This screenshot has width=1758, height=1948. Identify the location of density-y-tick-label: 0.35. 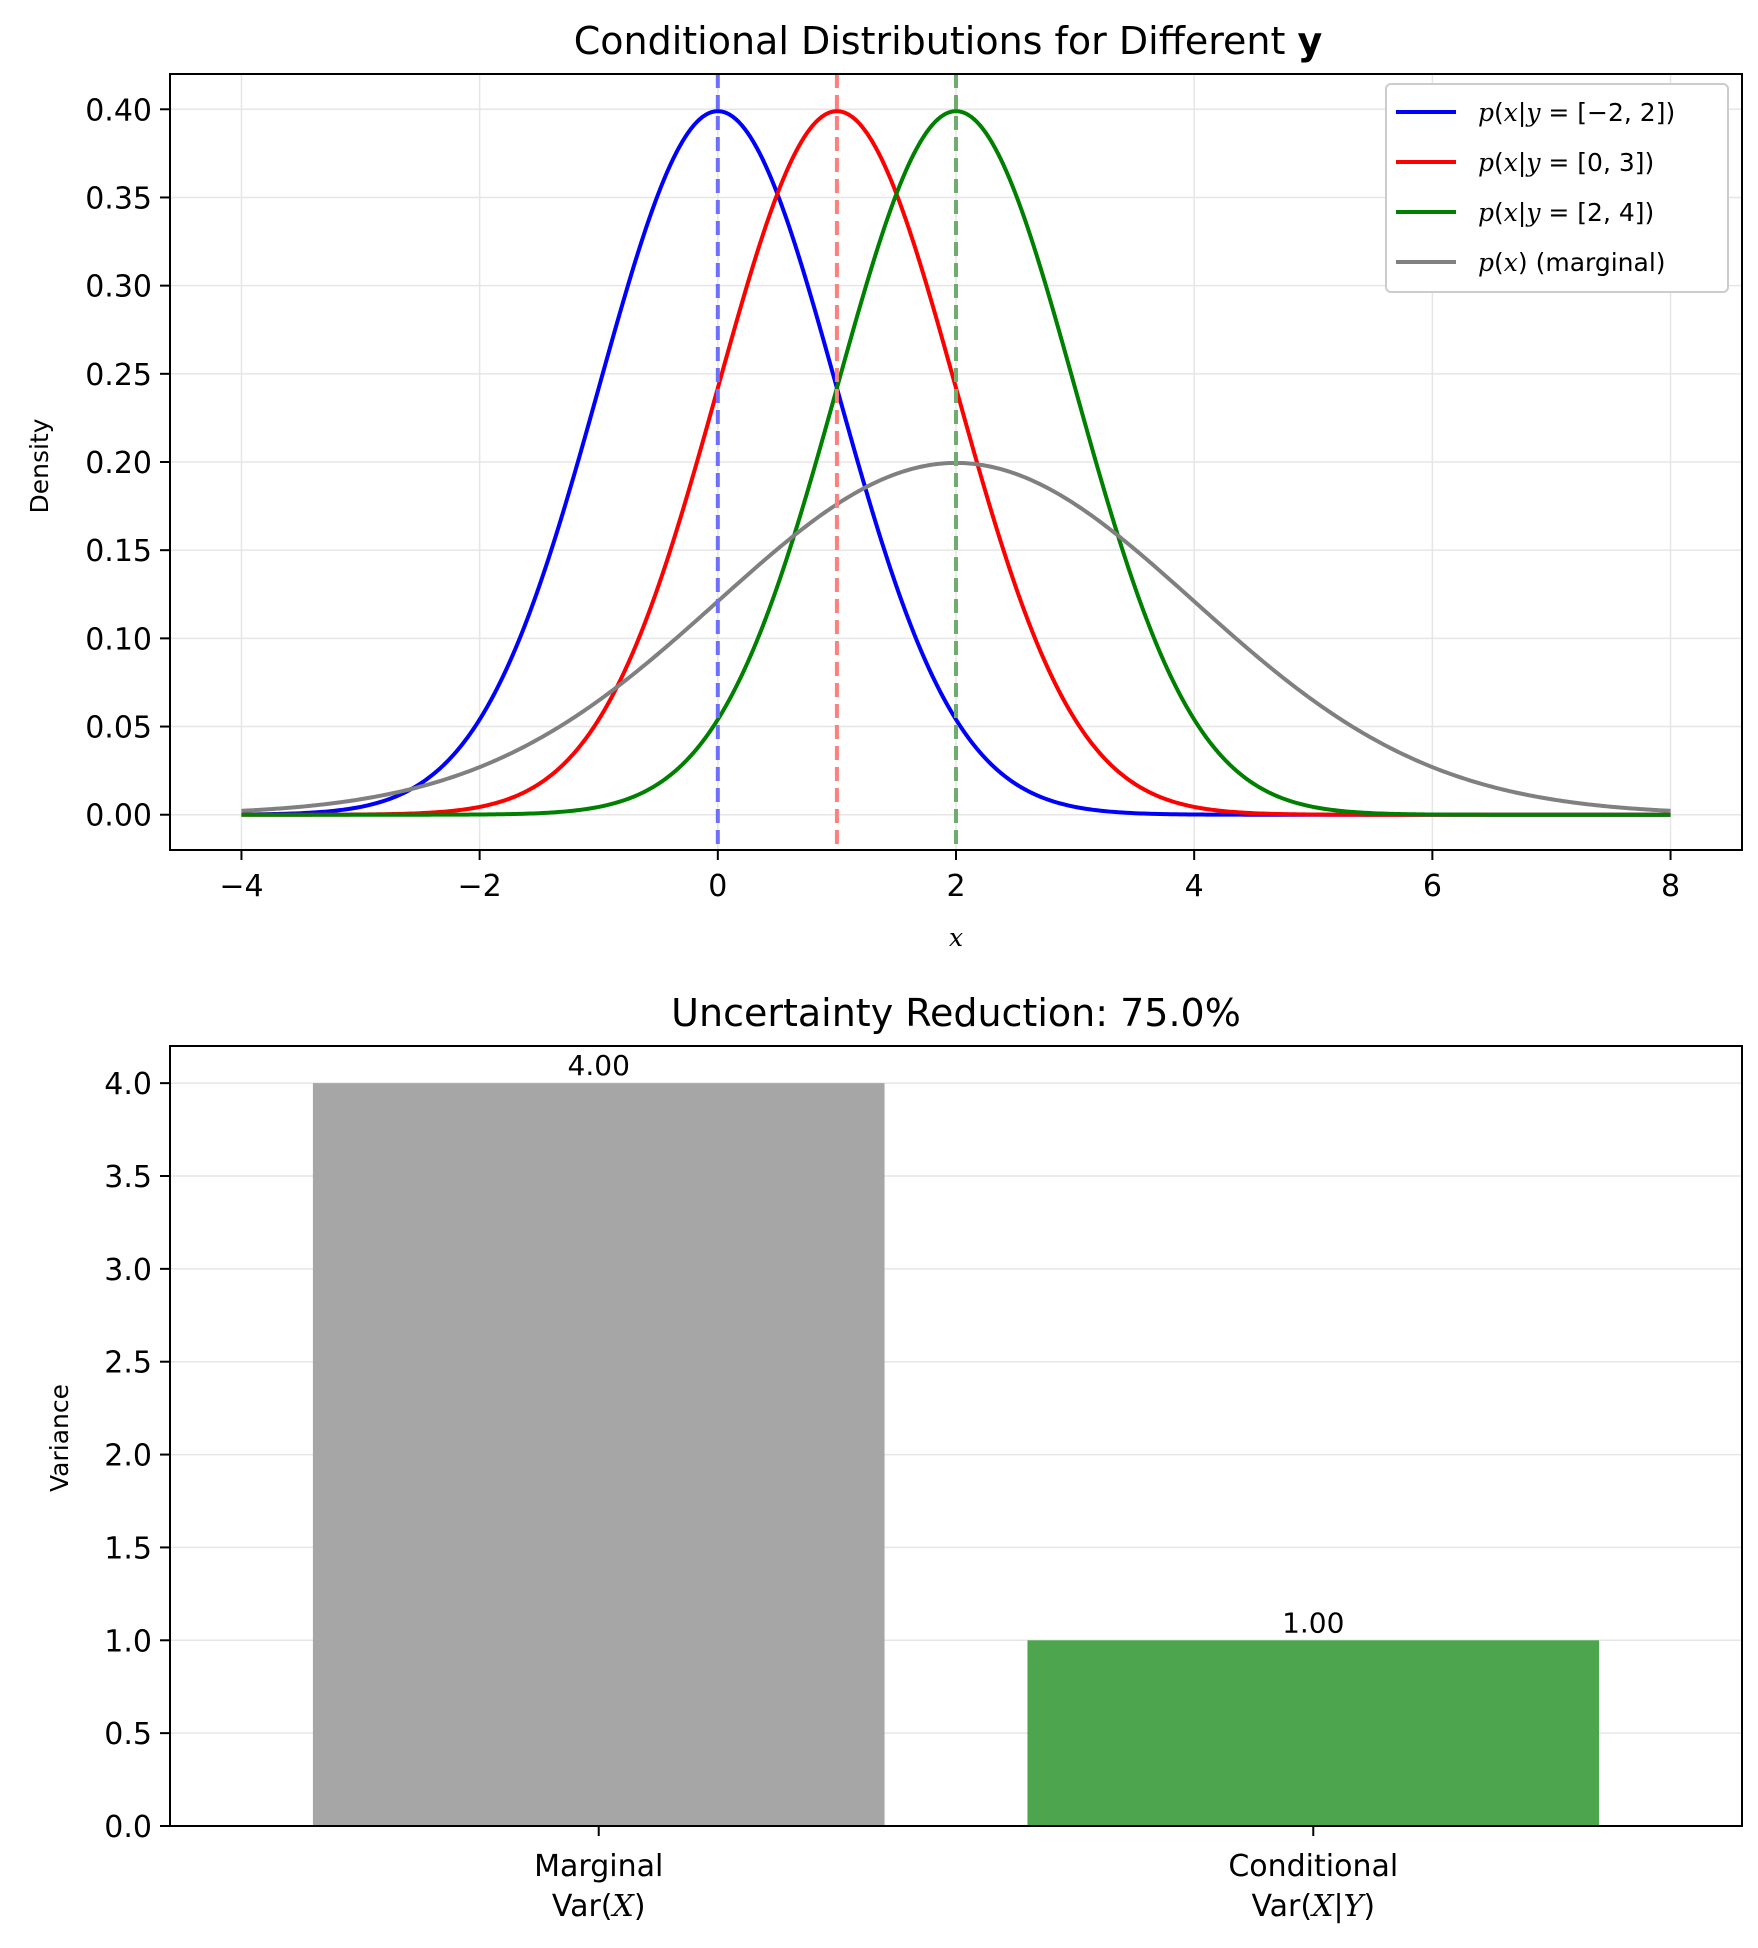
(118, 198).